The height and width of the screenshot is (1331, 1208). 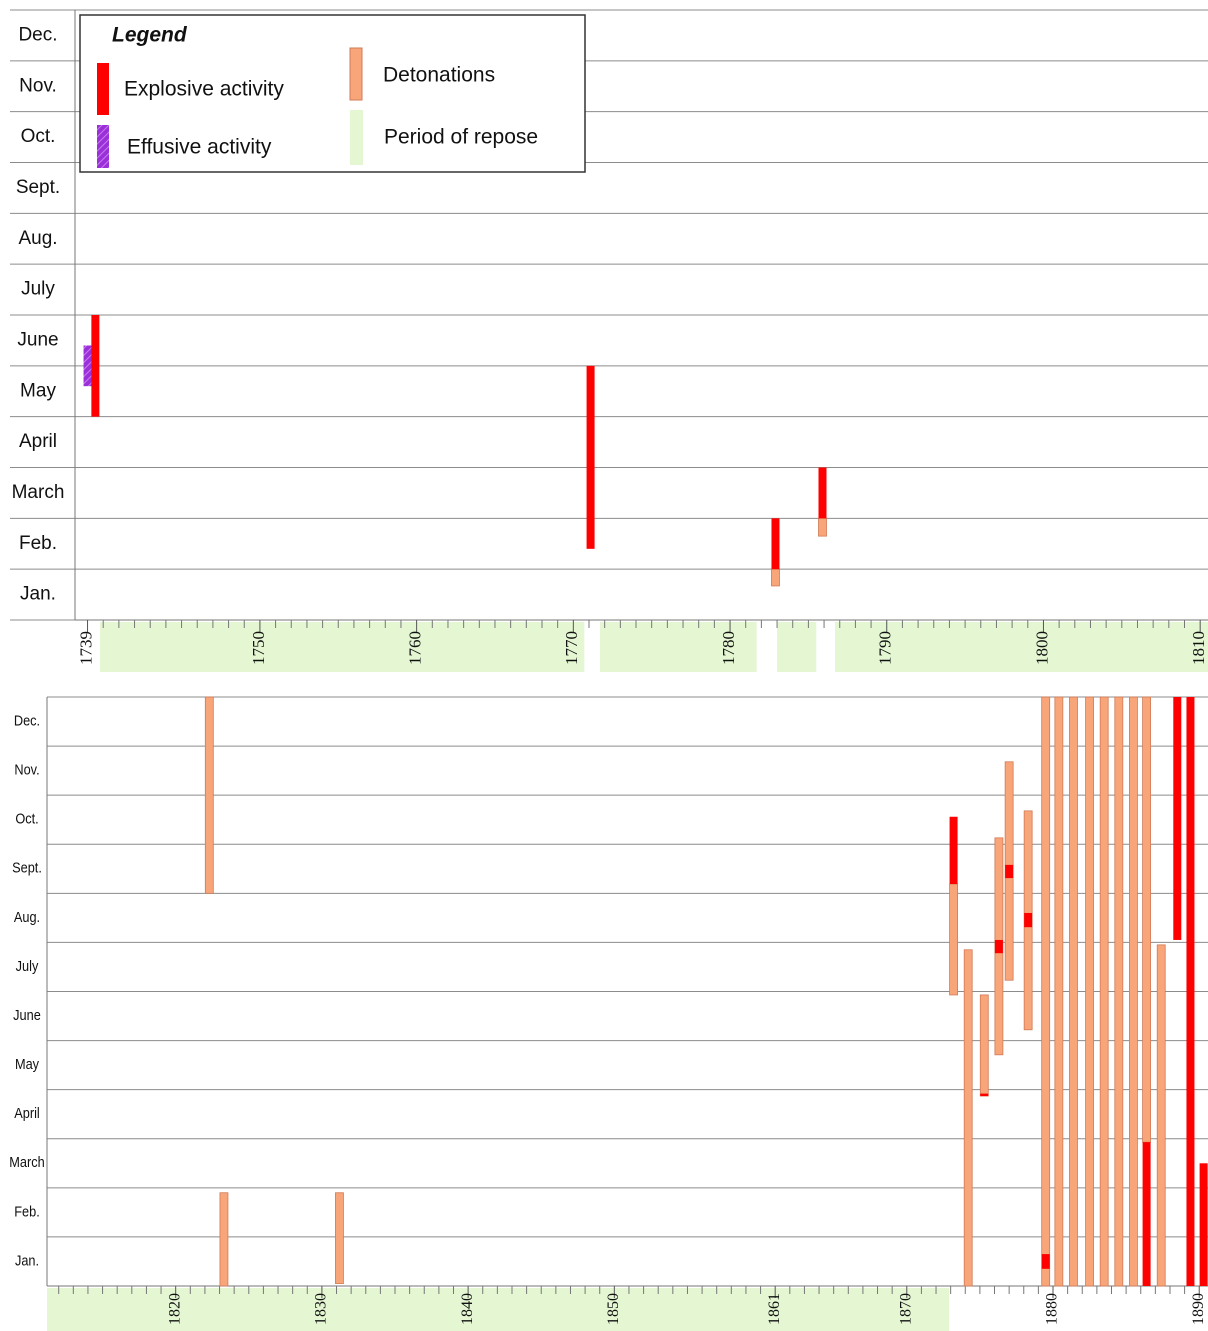 I want to click on x-tick-label: 1790, so click(x=885, y=648).